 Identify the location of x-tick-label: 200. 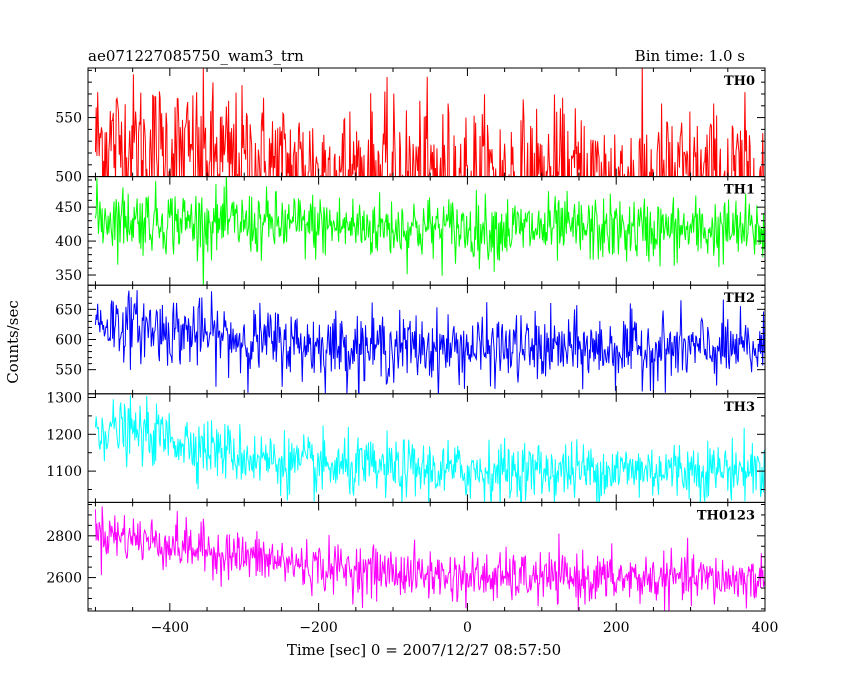
(616, 628).